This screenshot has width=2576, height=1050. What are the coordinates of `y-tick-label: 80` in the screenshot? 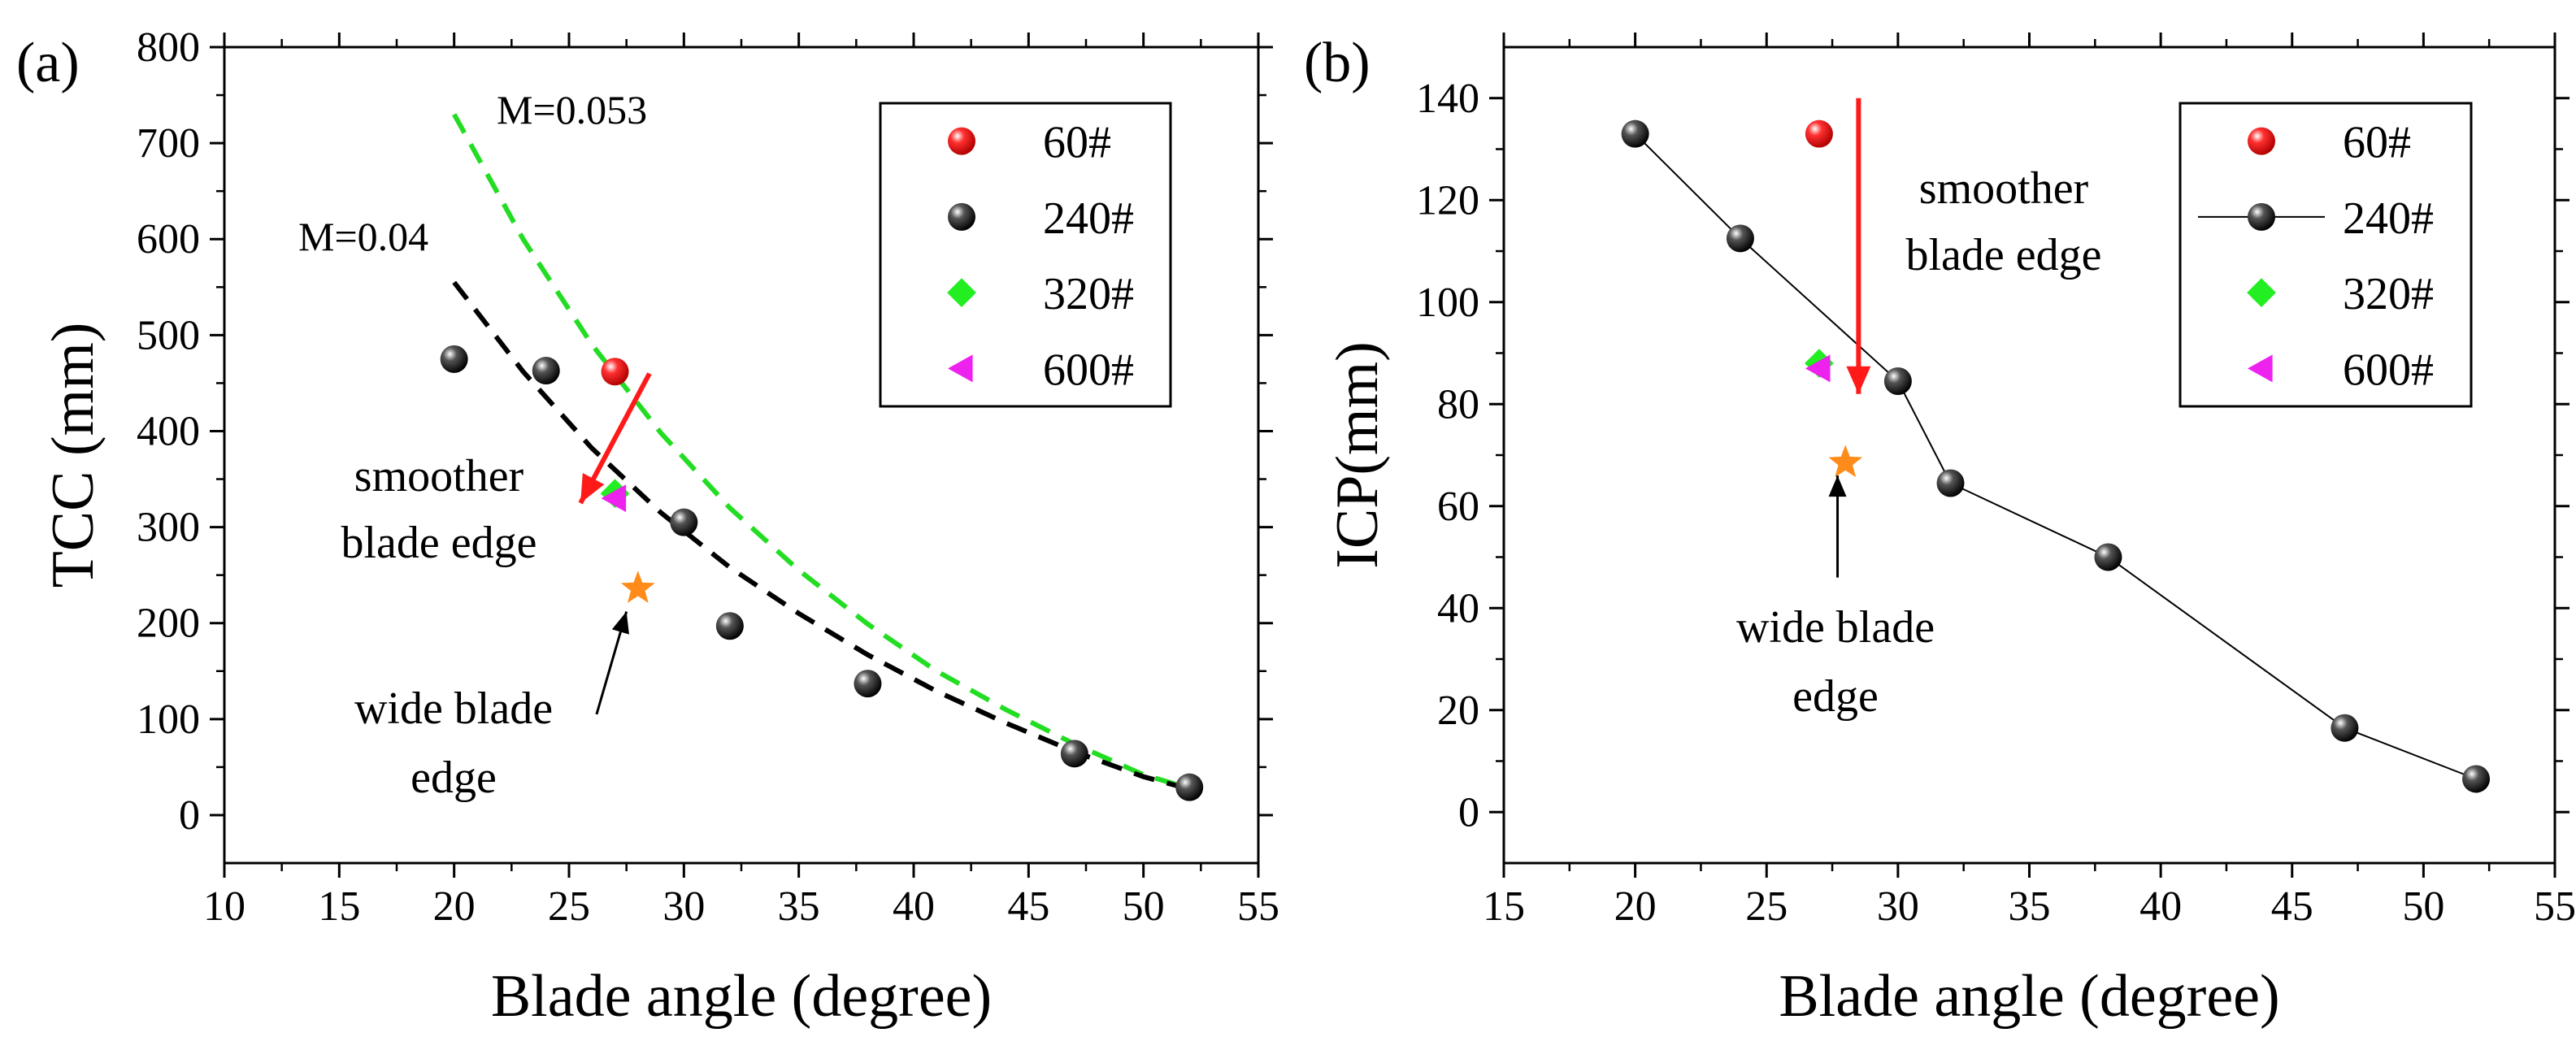 It's located at (1458, 404).